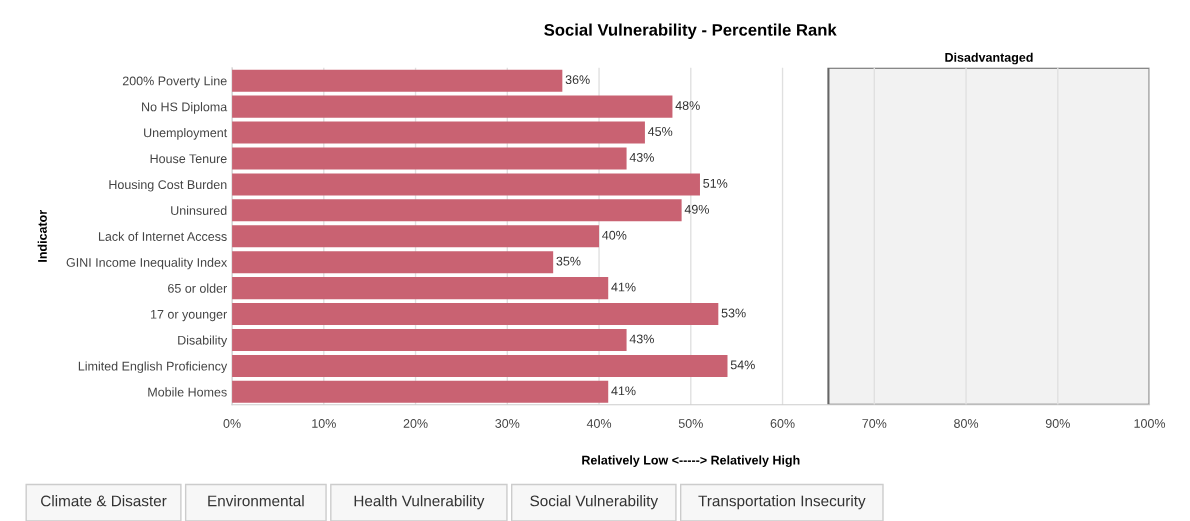  Describe the element at coordinates (324, 423) in the screenshot. I see `x-tick-label: 10%` at that location.